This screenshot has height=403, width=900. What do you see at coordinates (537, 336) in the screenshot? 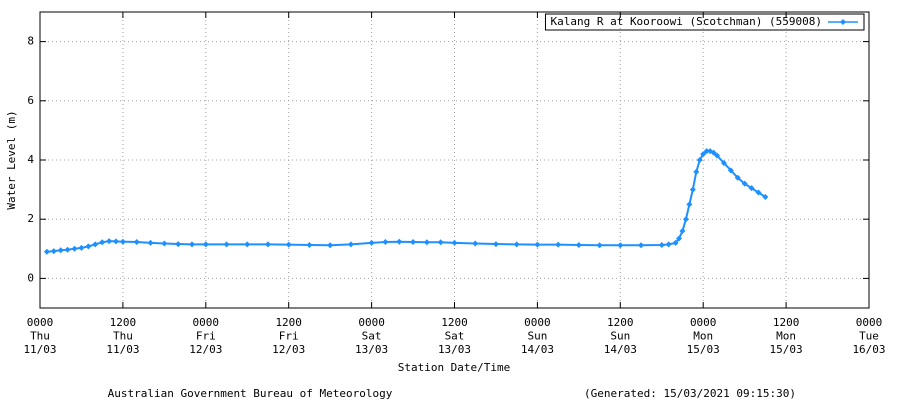
I see `x-tick-label: 0000 Sun 14/03` at bounding box center [537, 336].